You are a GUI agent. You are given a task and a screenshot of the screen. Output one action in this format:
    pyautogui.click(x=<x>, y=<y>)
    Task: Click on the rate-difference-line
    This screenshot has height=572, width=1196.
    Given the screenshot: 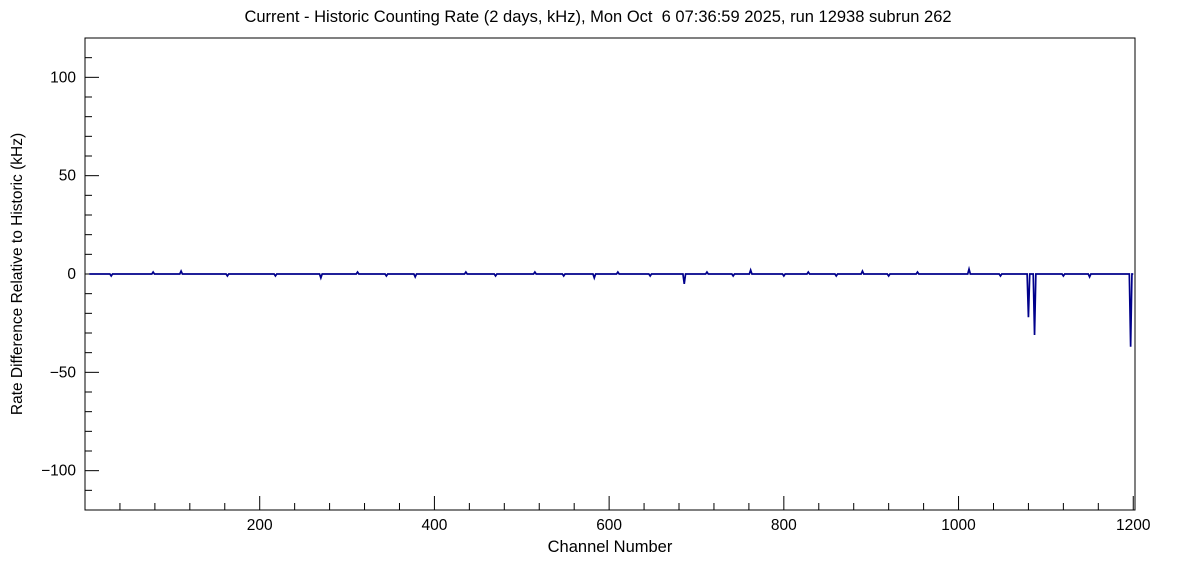 What is the action you would take?
    pyautogui.click(x=611, y=306)
    